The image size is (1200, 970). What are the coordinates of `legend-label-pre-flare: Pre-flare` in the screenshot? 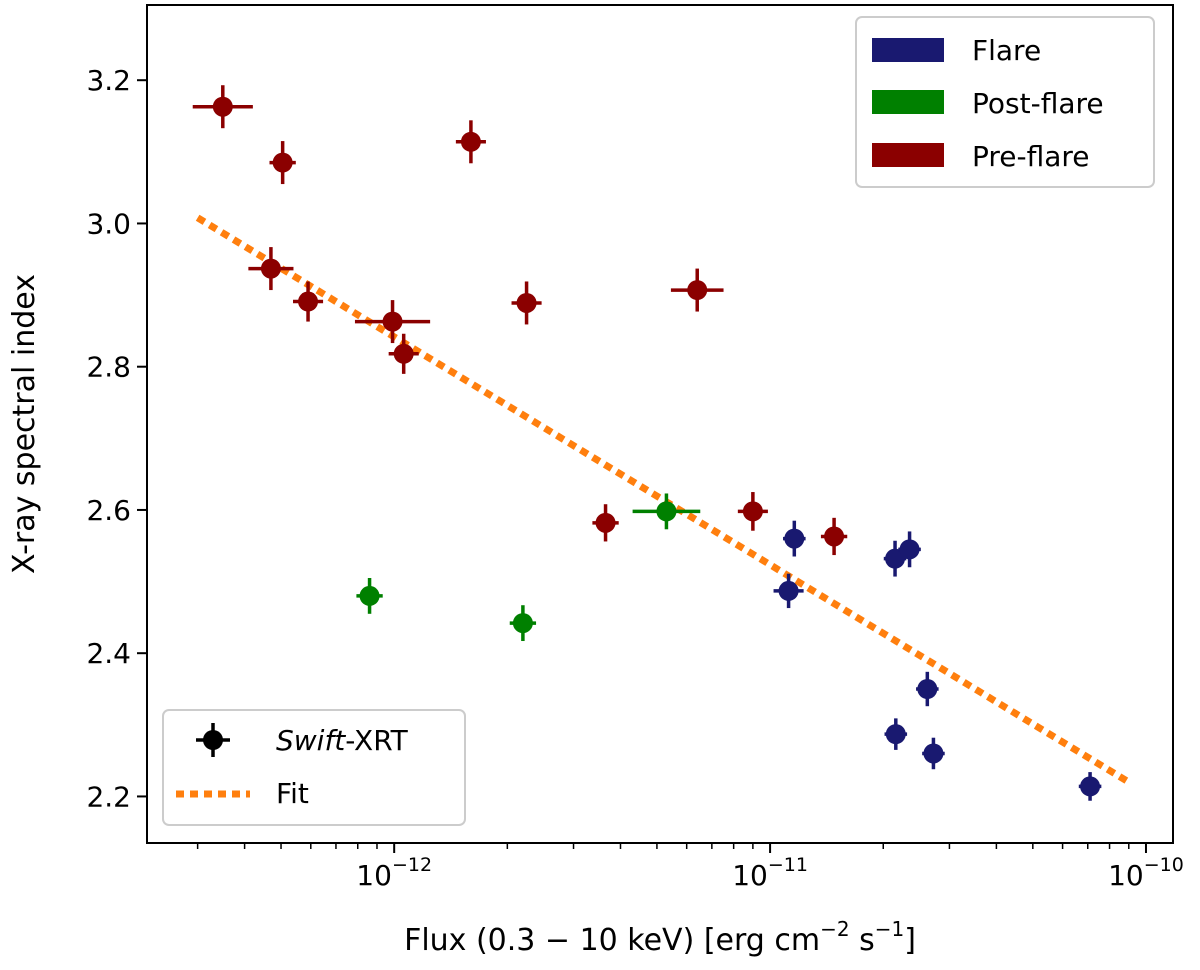 It's located at (1031, 156).